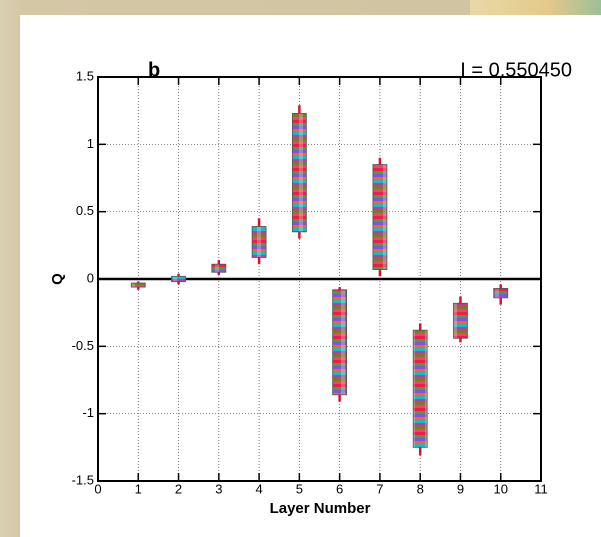 The image size is (601, 537). What do you see at coordinates (420, 488) in the screenshot?
I see `x-tick-label: 8` at bounding box center [420, 488].